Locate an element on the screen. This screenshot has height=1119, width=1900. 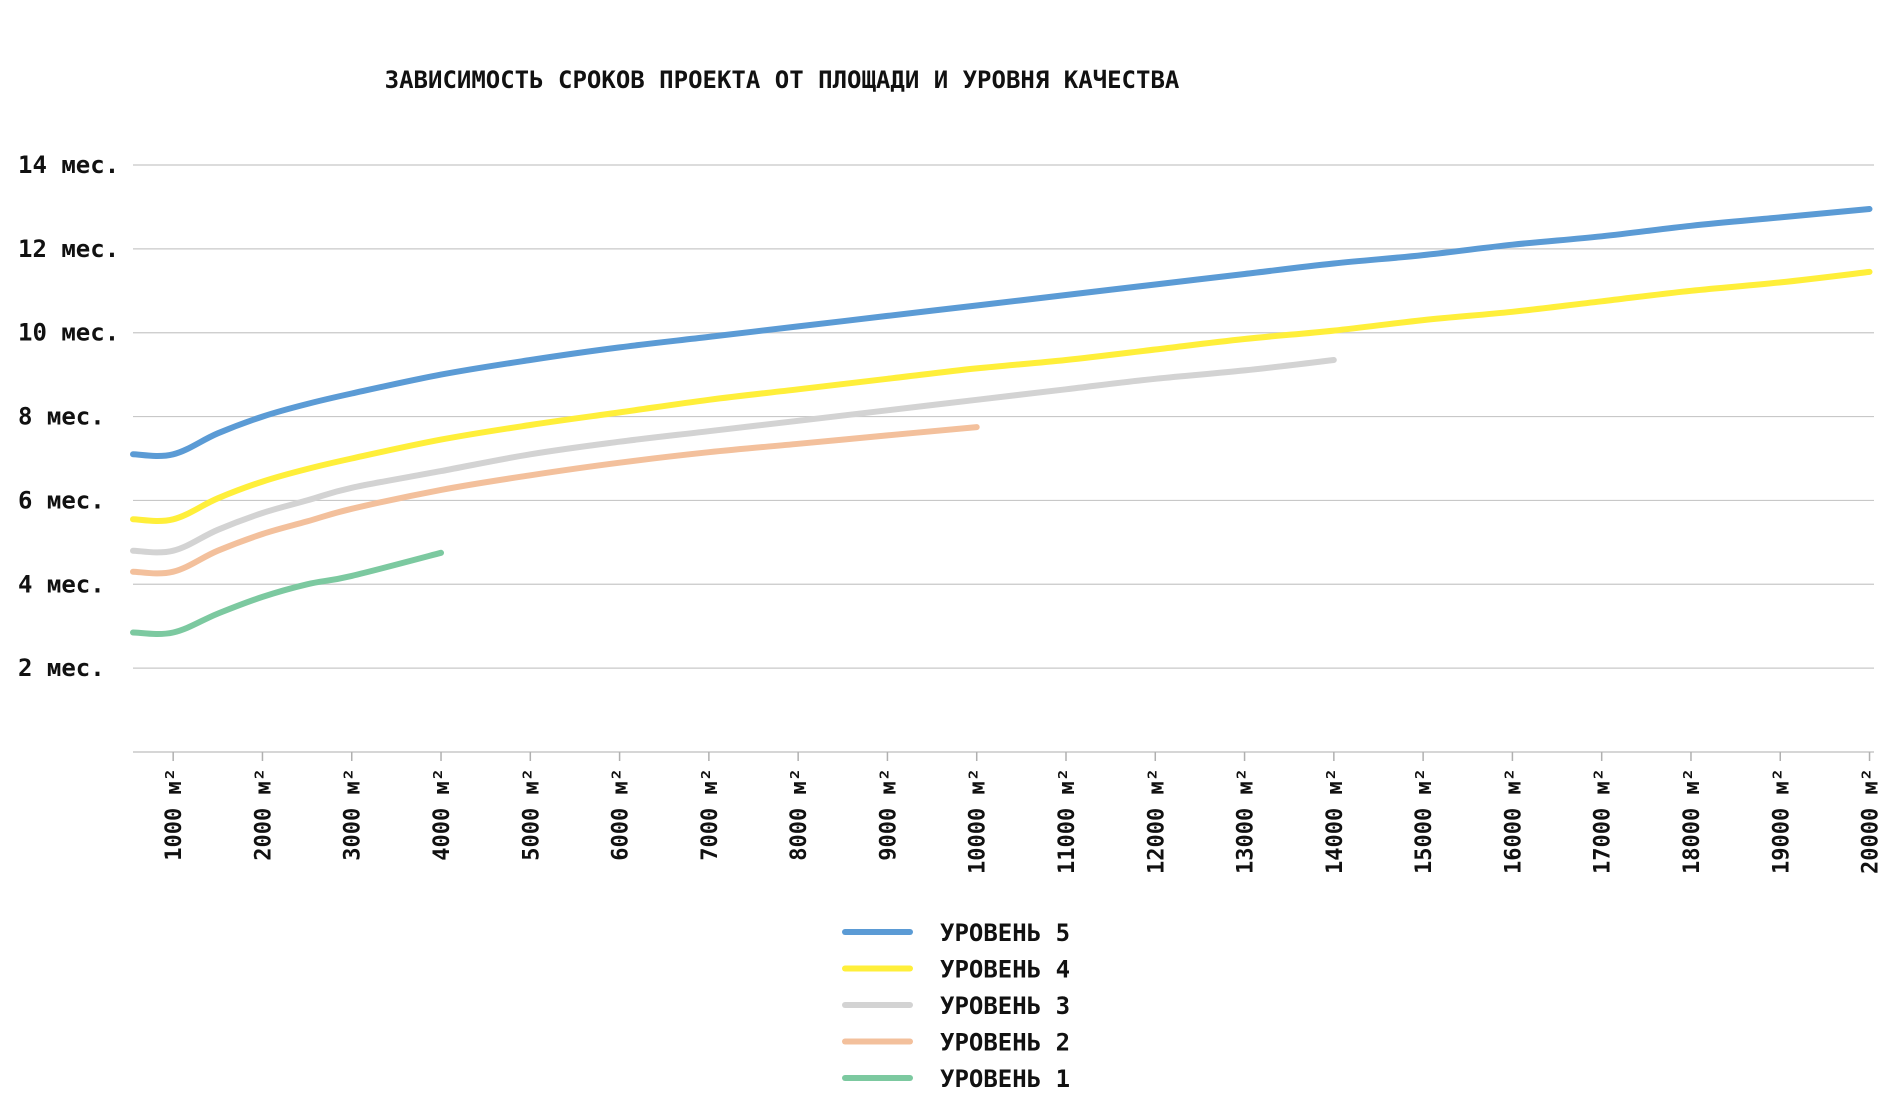
series-line-уровень-2 is located at coordinates (555, 500).